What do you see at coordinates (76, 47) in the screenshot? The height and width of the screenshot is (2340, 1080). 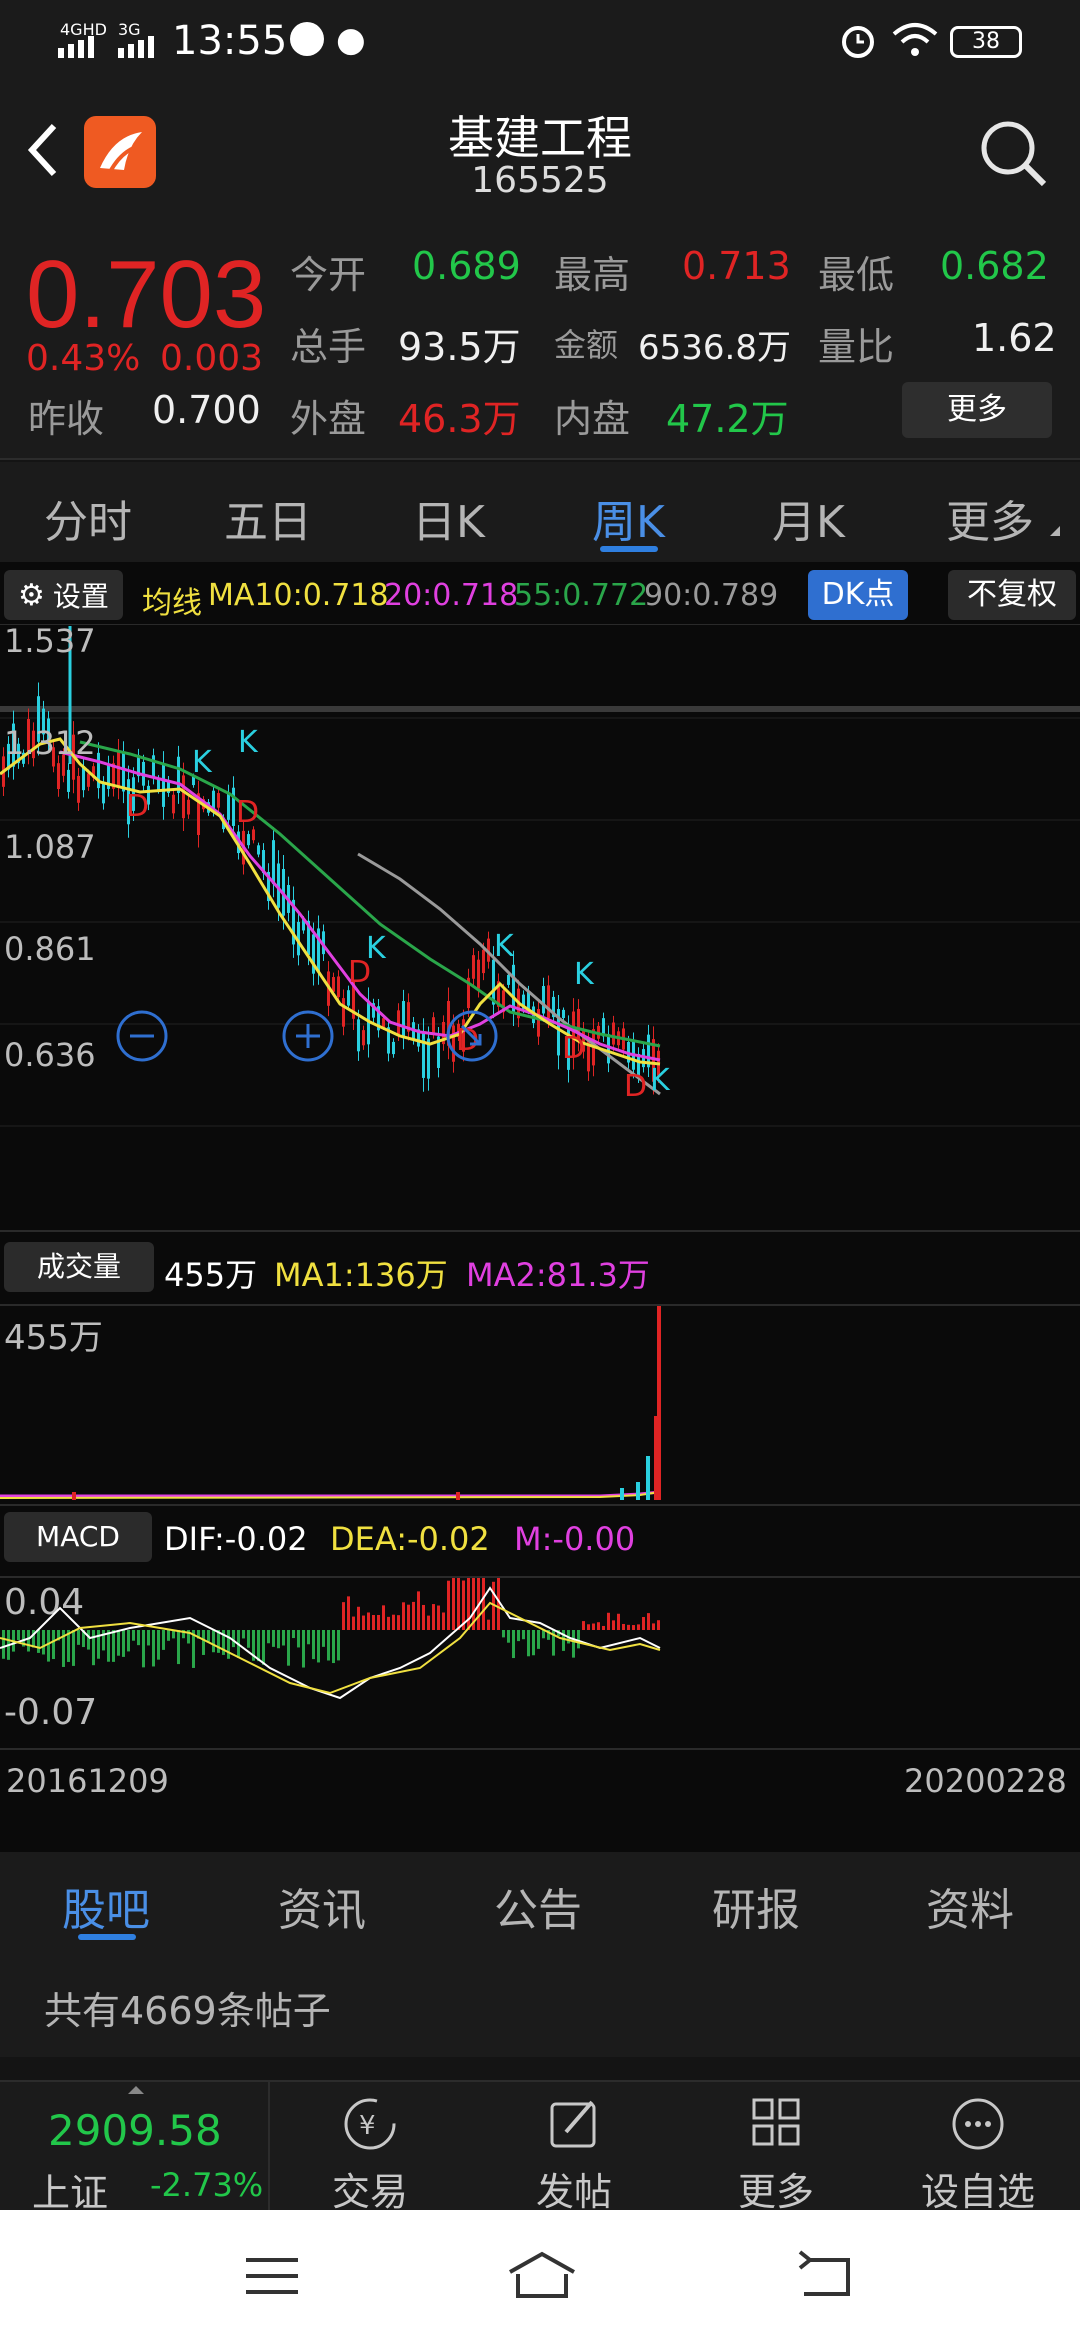 I see `signal-icon` at bounding box center [76, 47].